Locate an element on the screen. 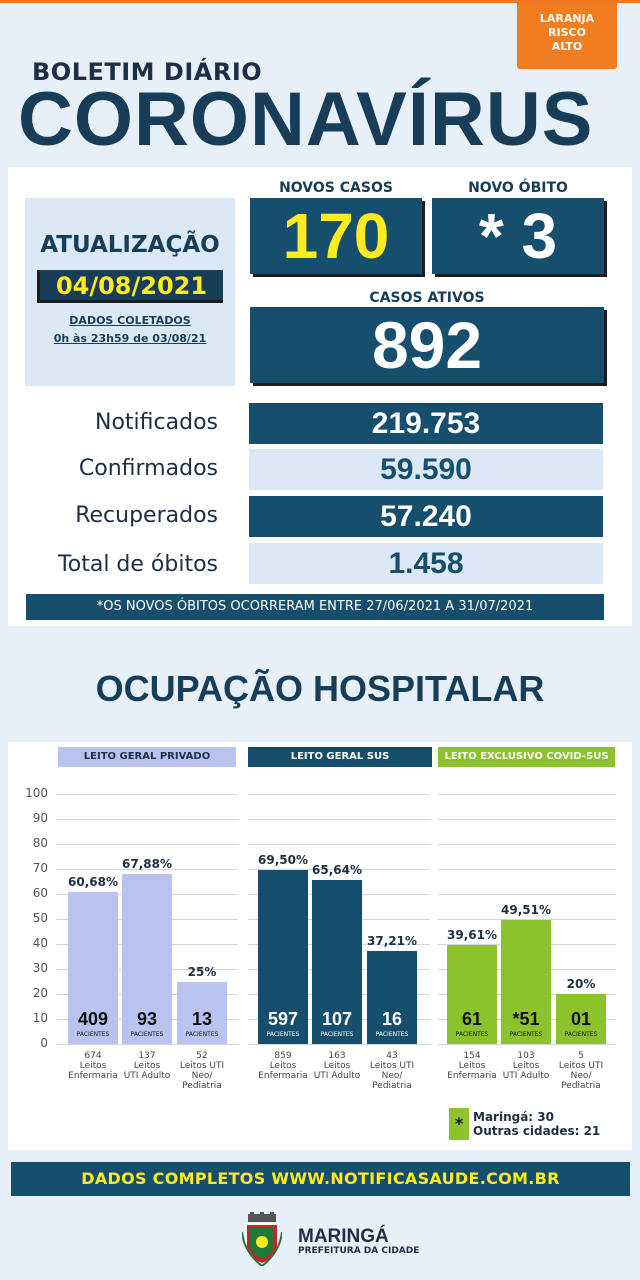  new-cases-box: 170 is located at coordinates (336, 236).